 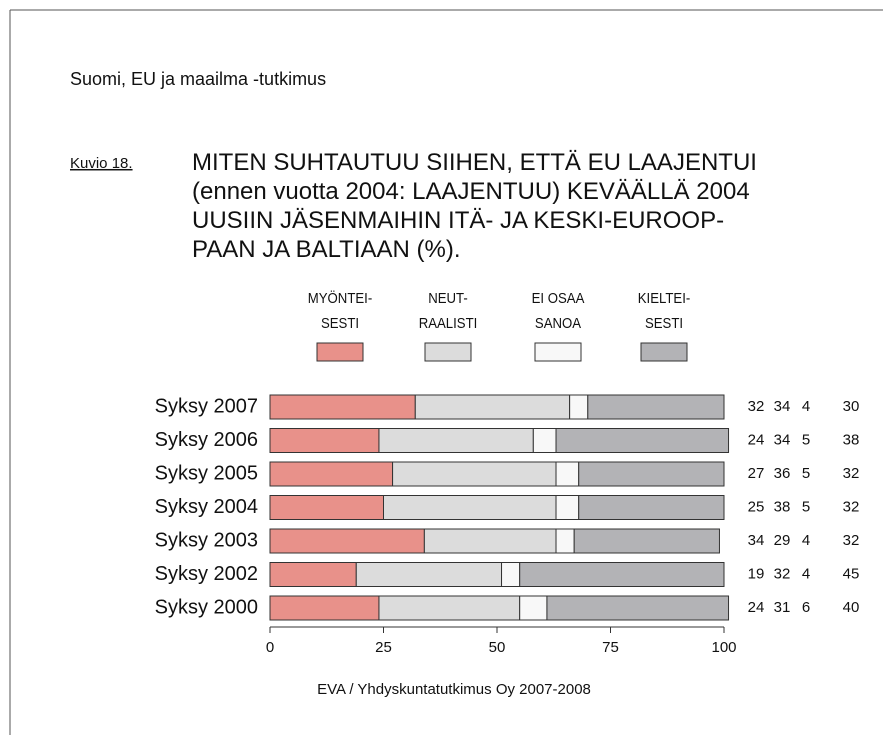 I want to click on value-label: 36, so click(x=782, y=473).